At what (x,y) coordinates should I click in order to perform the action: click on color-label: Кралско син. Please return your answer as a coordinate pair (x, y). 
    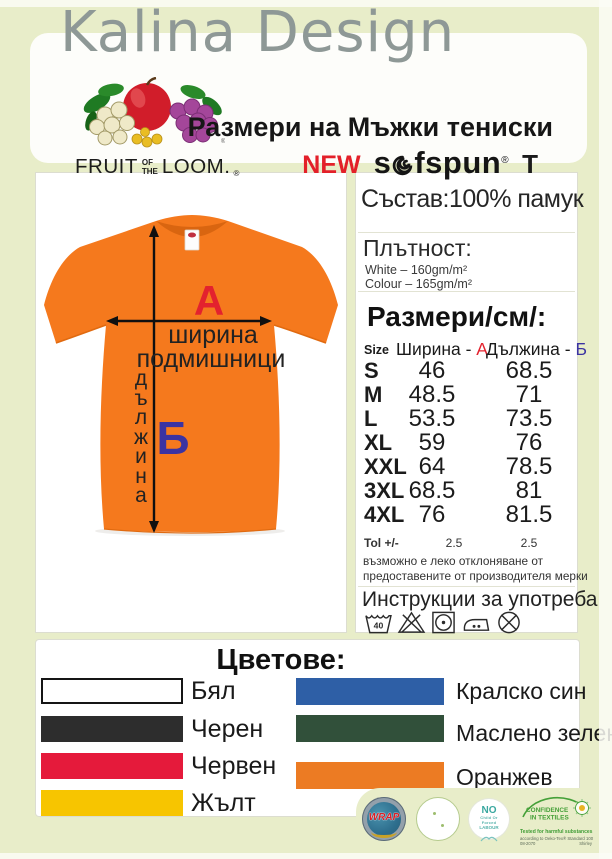
    Looking at the image, I should click on (521, 691).